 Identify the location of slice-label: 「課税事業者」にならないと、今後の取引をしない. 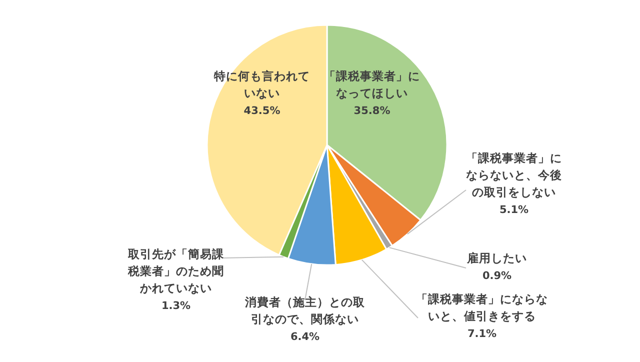
(514, 175).